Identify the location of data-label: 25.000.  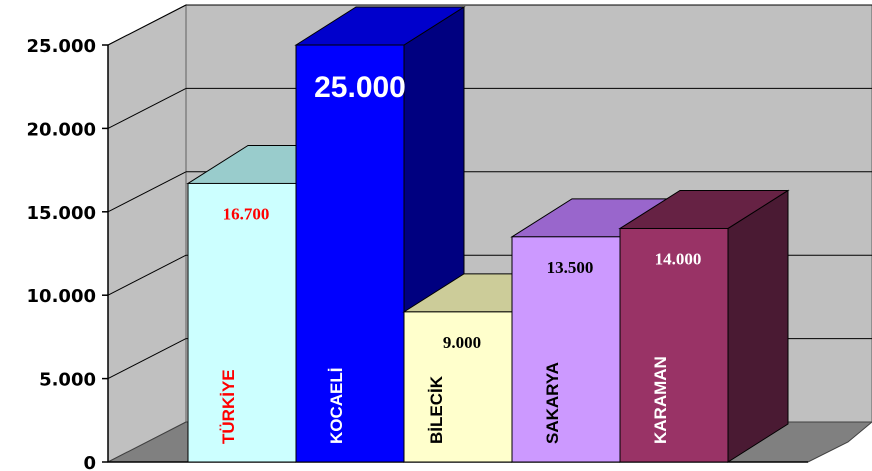
(360, 87).